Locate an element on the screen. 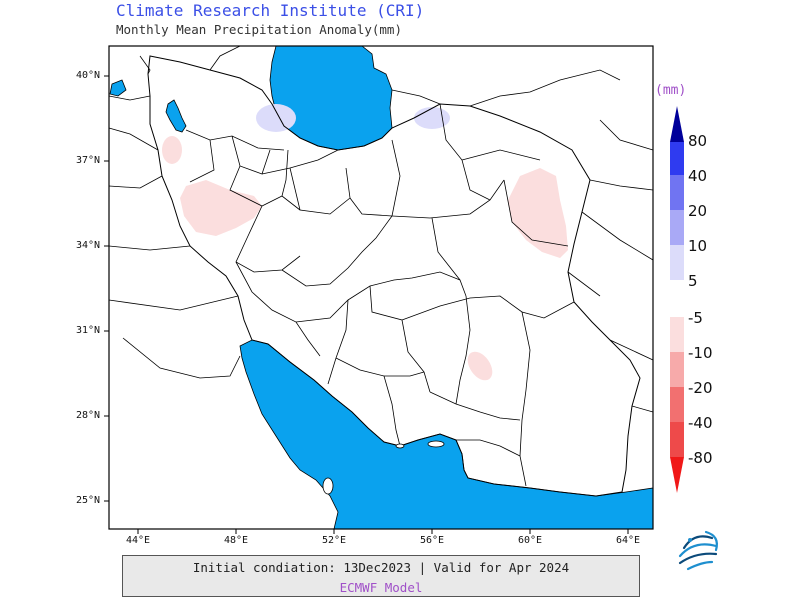 This screenshot has width=800, height=600. lon-label: 48°E is located at coordinates (236, 540).